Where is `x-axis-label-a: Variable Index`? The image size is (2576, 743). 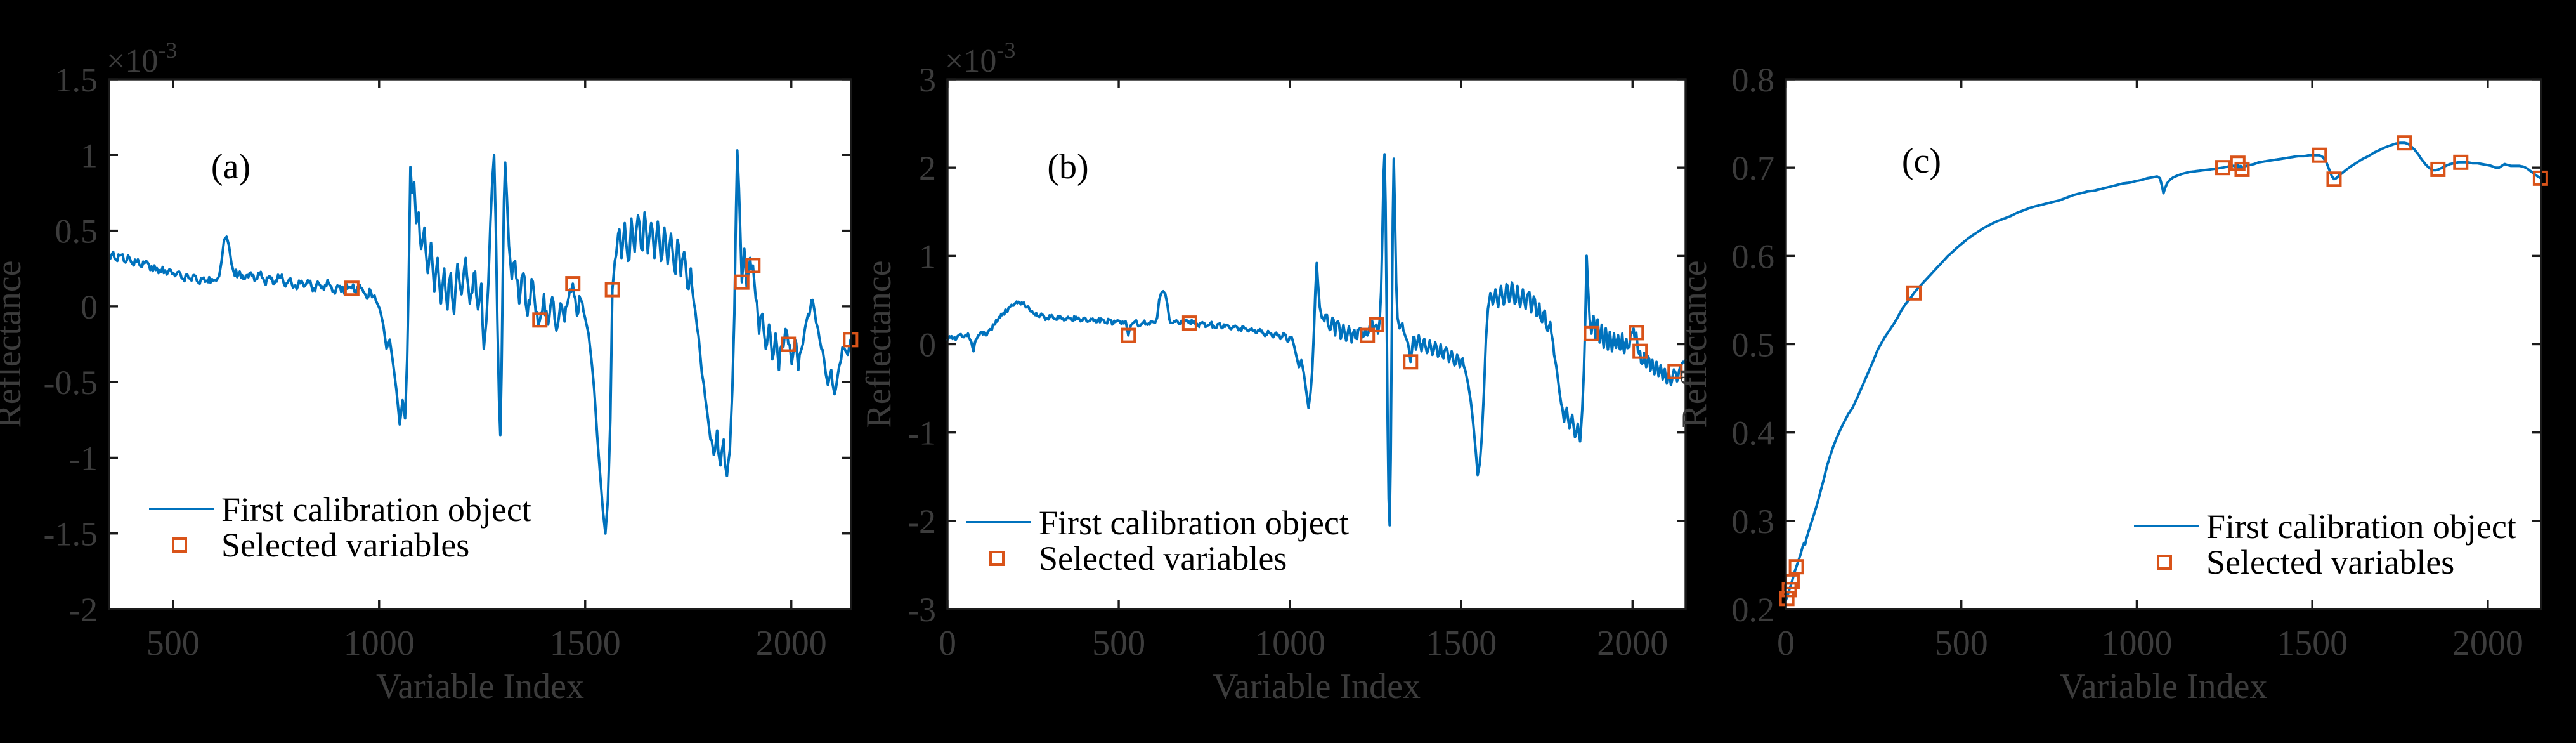 x-axis-label-a: Variable Index is located at coordinates (480, 686).